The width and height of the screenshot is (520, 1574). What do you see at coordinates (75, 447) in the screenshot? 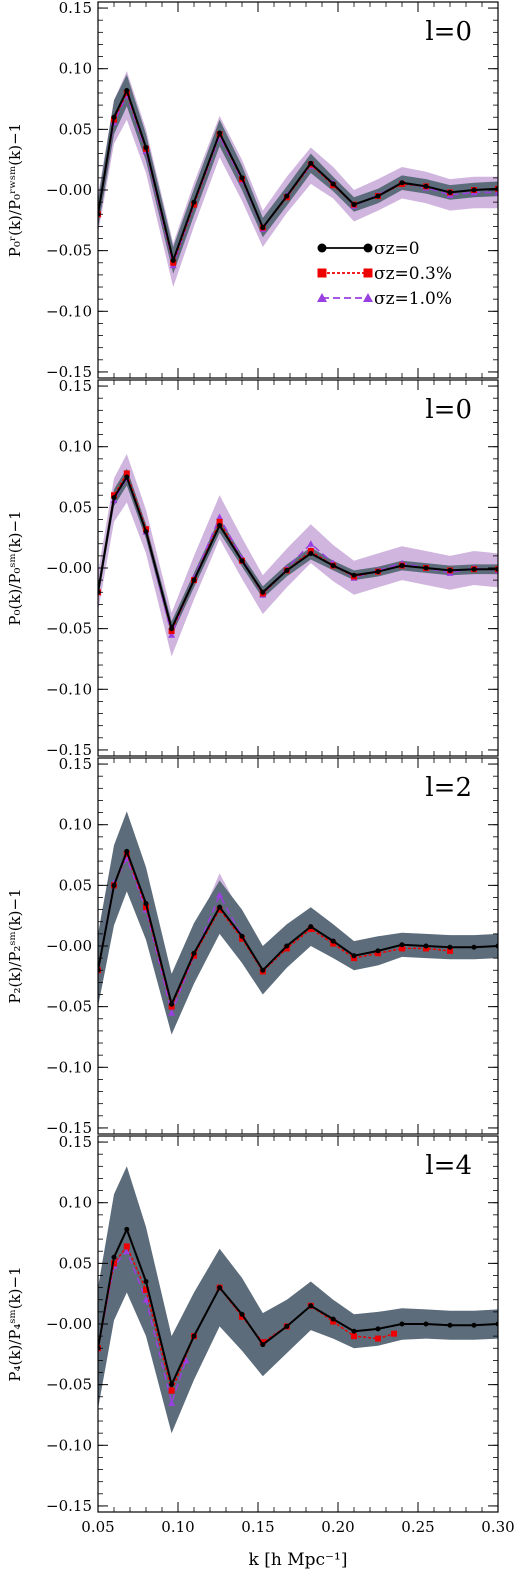
I see `y-tick-label: 0.10` at bounding box center [75, 447].